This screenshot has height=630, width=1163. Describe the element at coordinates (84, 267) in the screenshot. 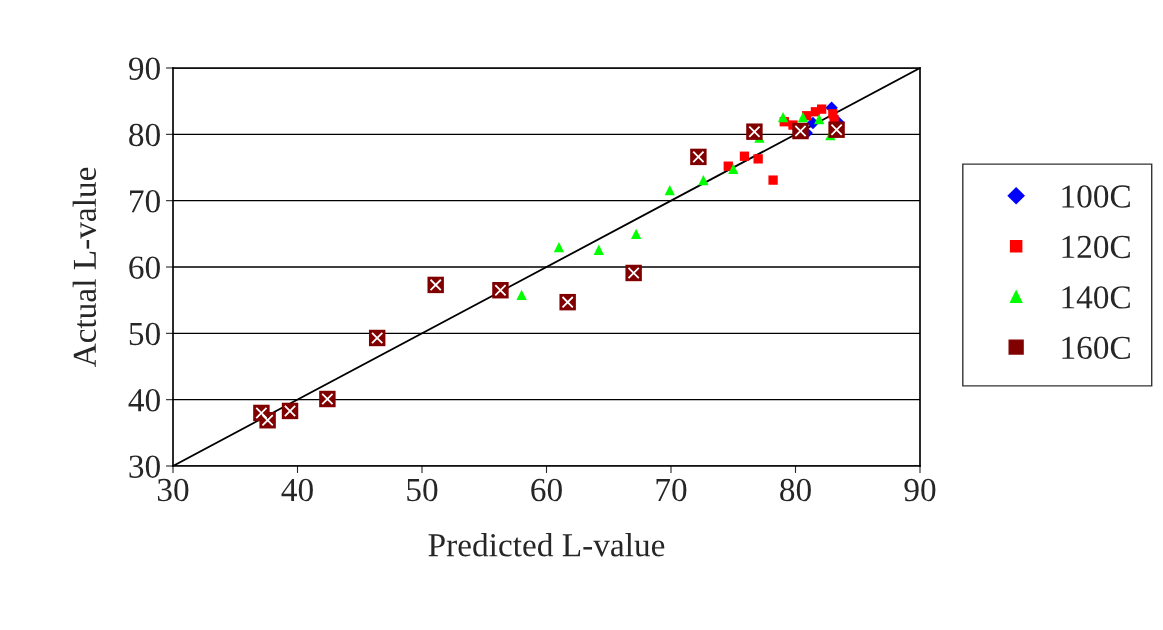

I see `y-axis-title: Actual L-value` at that location.